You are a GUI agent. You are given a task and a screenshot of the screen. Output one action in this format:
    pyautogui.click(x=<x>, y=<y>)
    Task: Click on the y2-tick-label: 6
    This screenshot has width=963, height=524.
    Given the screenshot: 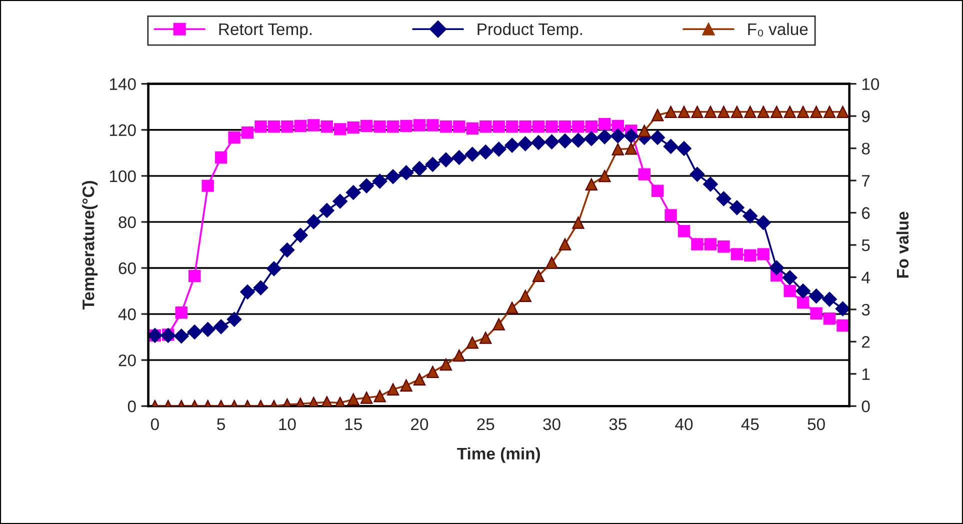 What is the action you would take?
    pyautogui.click(x=866, y=213)
    